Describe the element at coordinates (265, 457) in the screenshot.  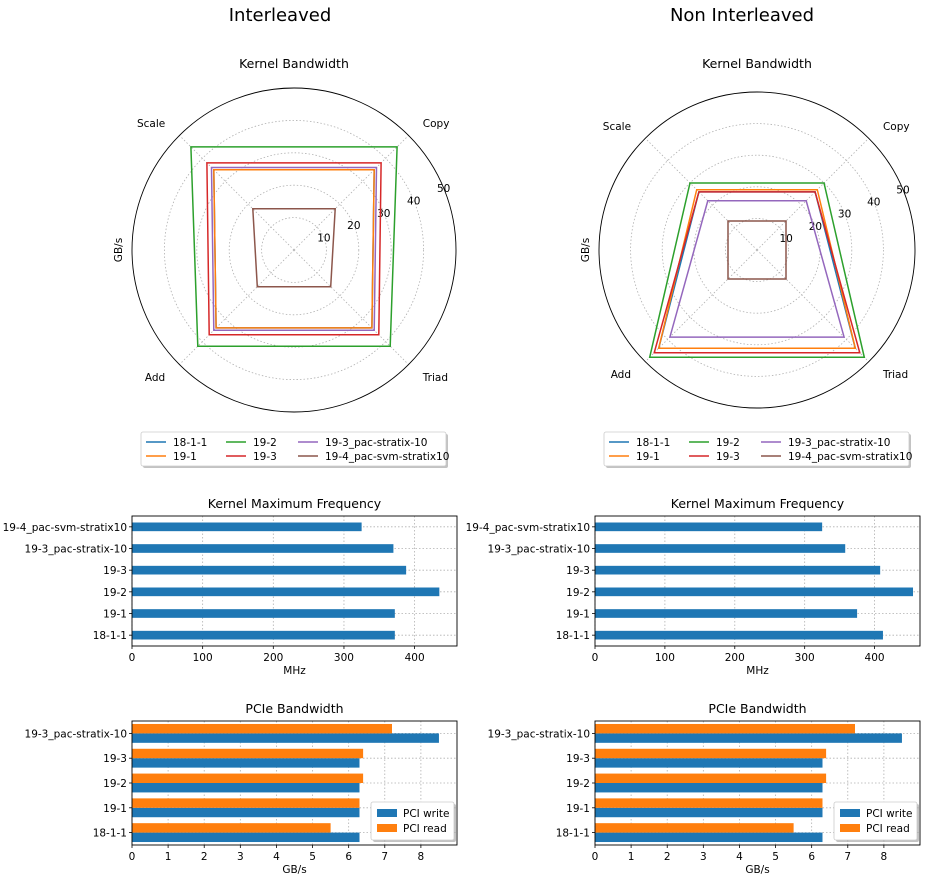
I see `legend-label: 19-3` at that location.